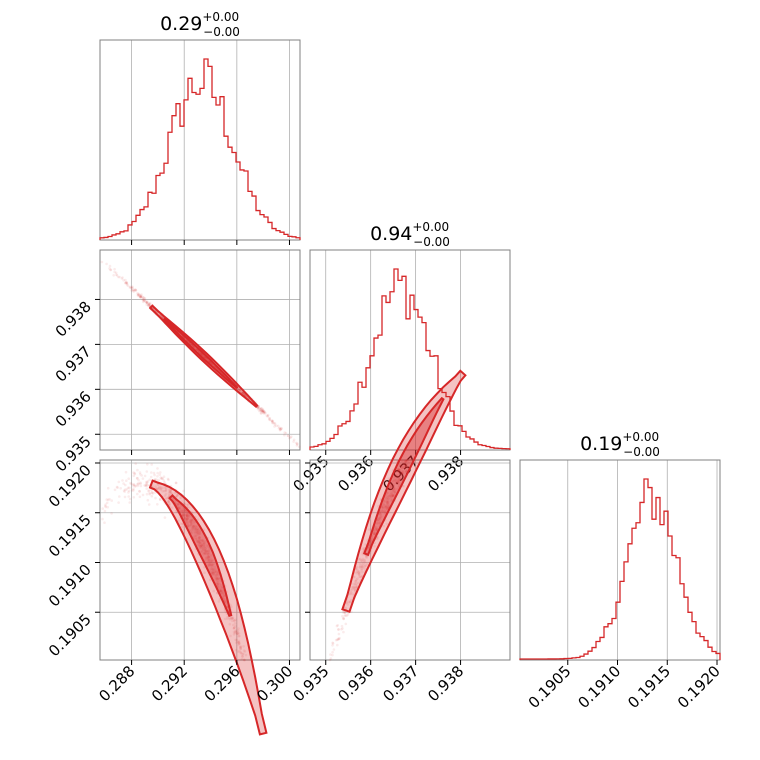 This screenshot has width=760, height=760. I want to click on p1-vs-p3-xticklabel: 0.300, so click(274, 683).